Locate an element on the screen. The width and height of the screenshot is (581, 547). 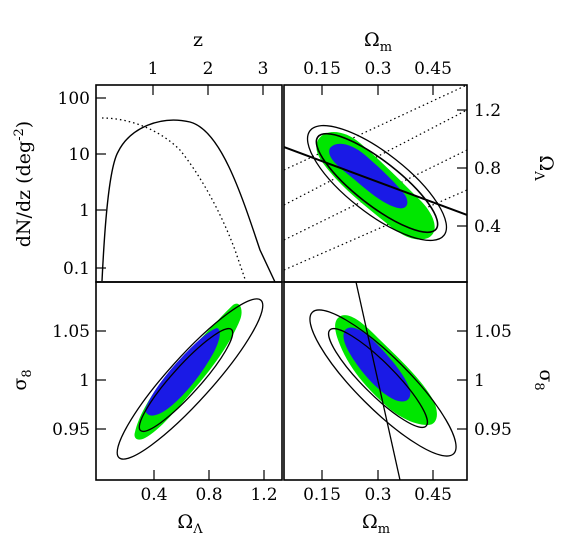
panel-top-left is located at coordinates (188, 199).